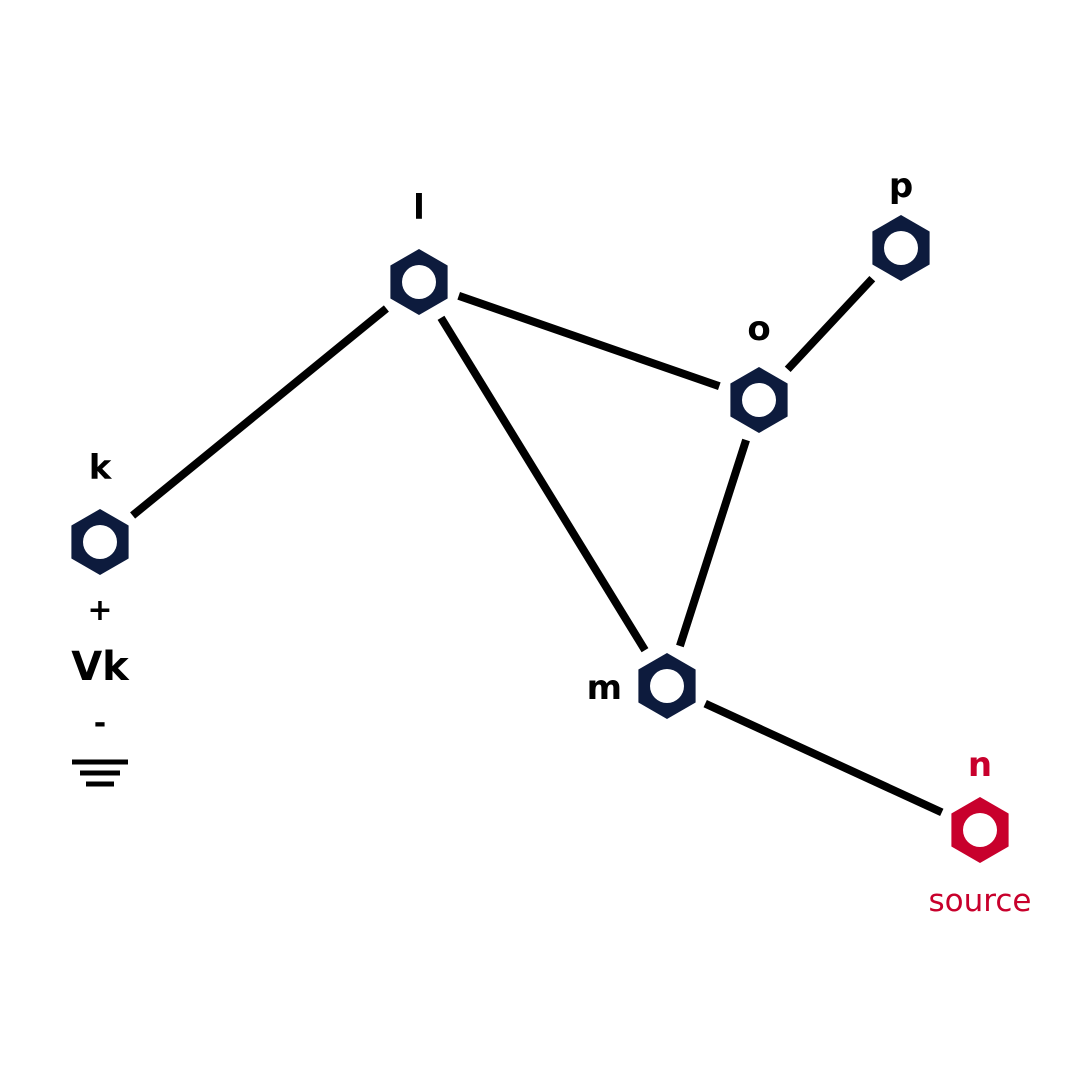  I want to click on minus-terminal: -, so click(100, 723).